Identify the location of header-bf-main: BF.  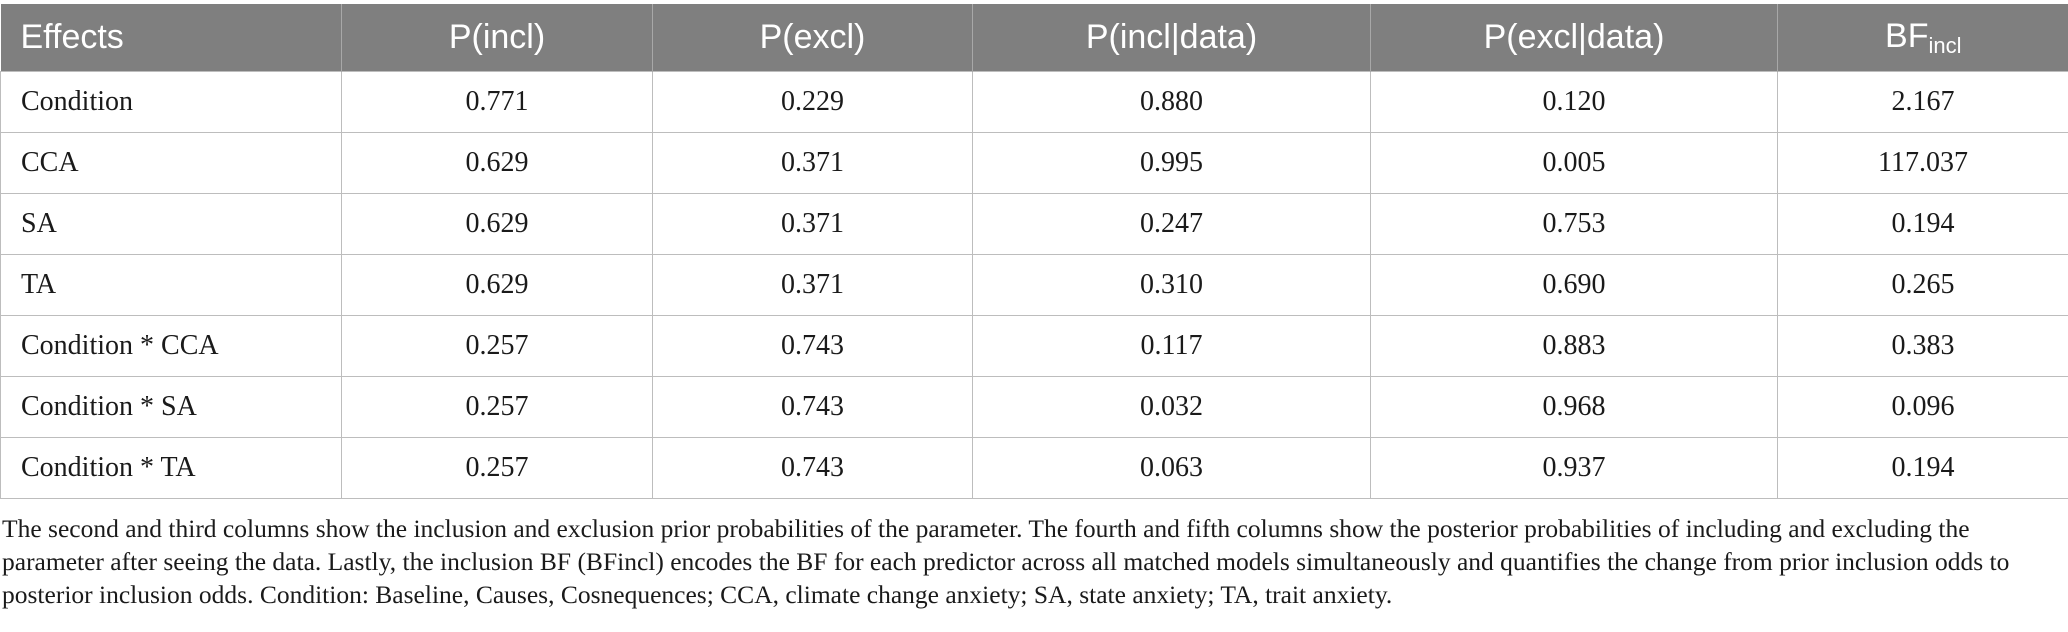
(1907, 35).